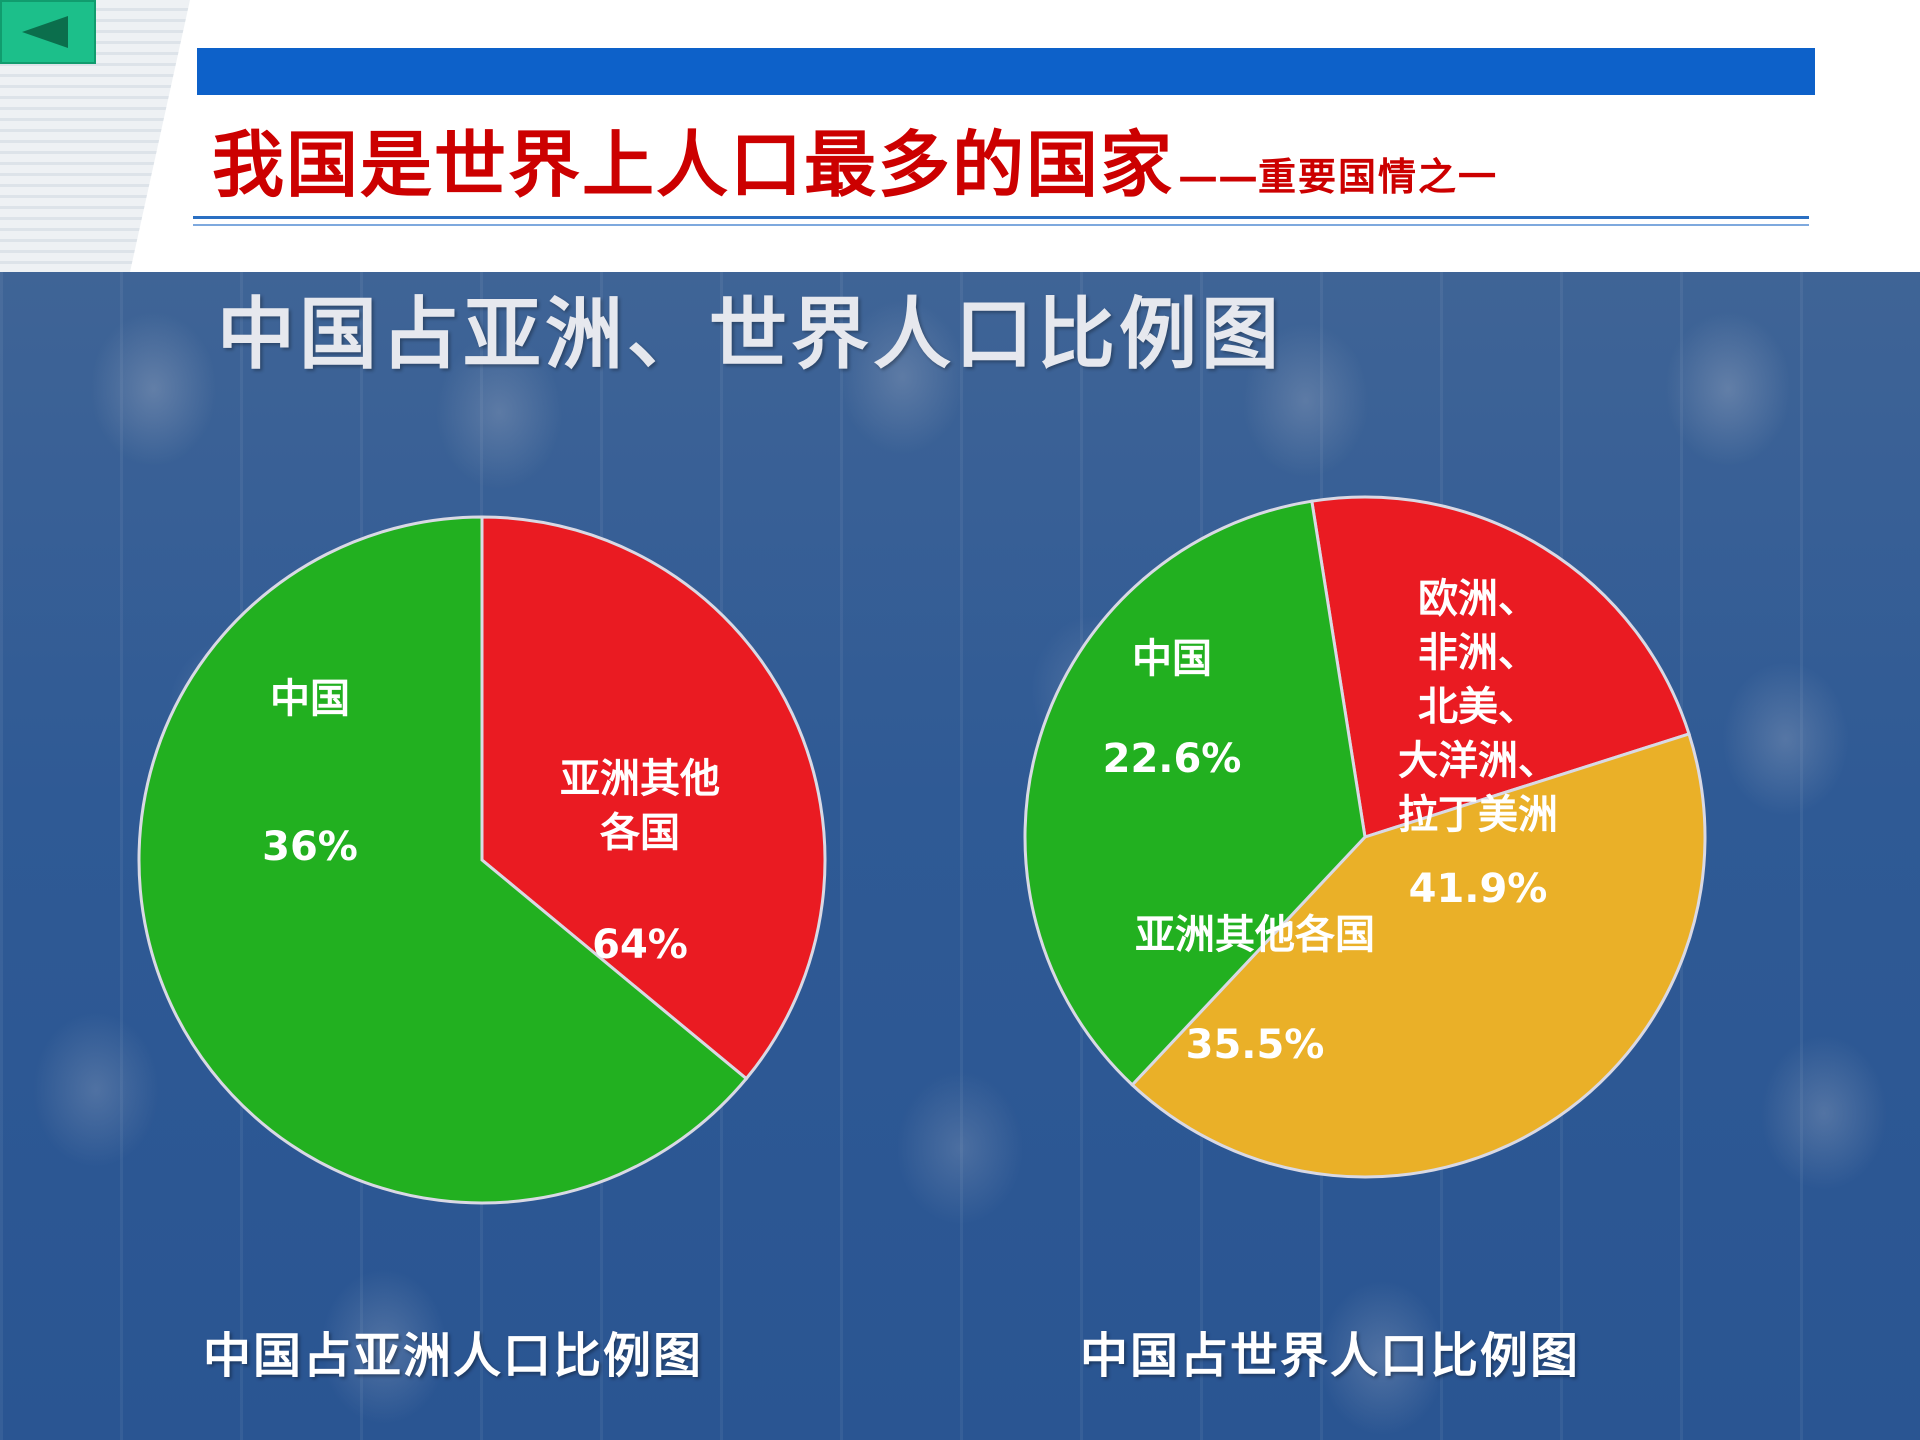 The height and width of the screenshot is (1440, 1920). Describe the element at coordinates (1478, 707) in the screenshot. I see `world-slice-1-label: 北美、` at that location.